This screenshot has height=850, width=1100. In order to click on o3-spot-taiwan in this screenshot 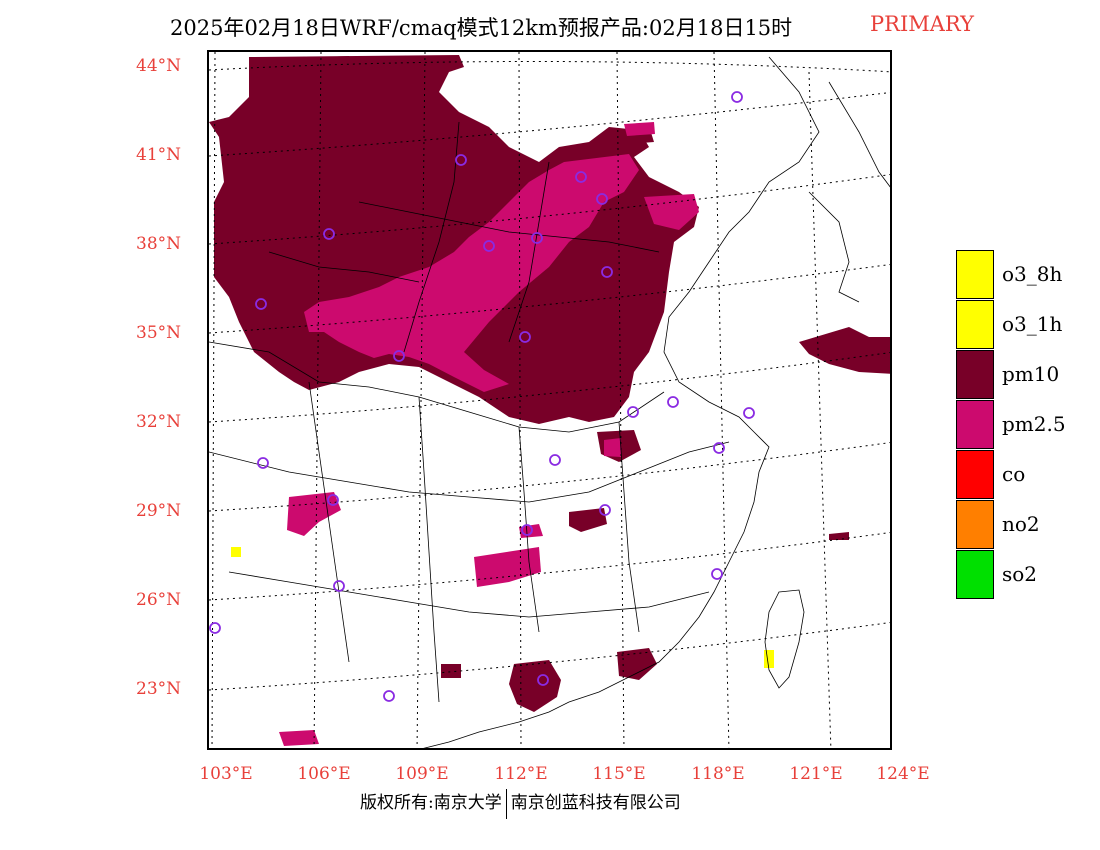, I will do `click(769, 659)`.